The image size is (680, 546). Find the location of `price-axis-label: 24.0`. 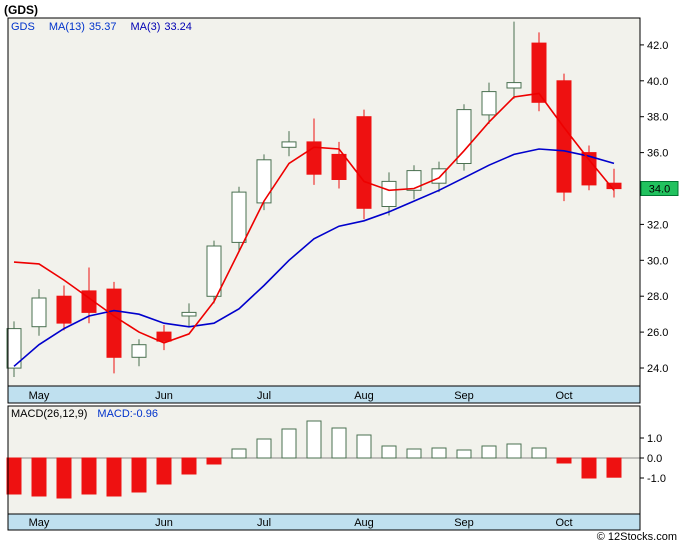

price-axis-label: 24.0 is located at coordinates (657, 369).